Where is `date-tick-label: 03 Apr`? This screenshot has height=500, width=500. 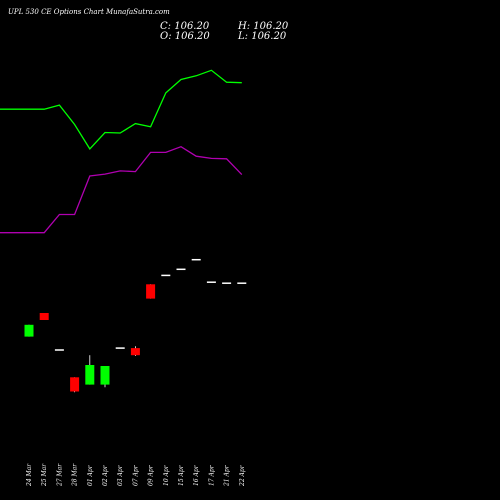
date-tick-label: 03 Apr is located at coordinates (120, 475).